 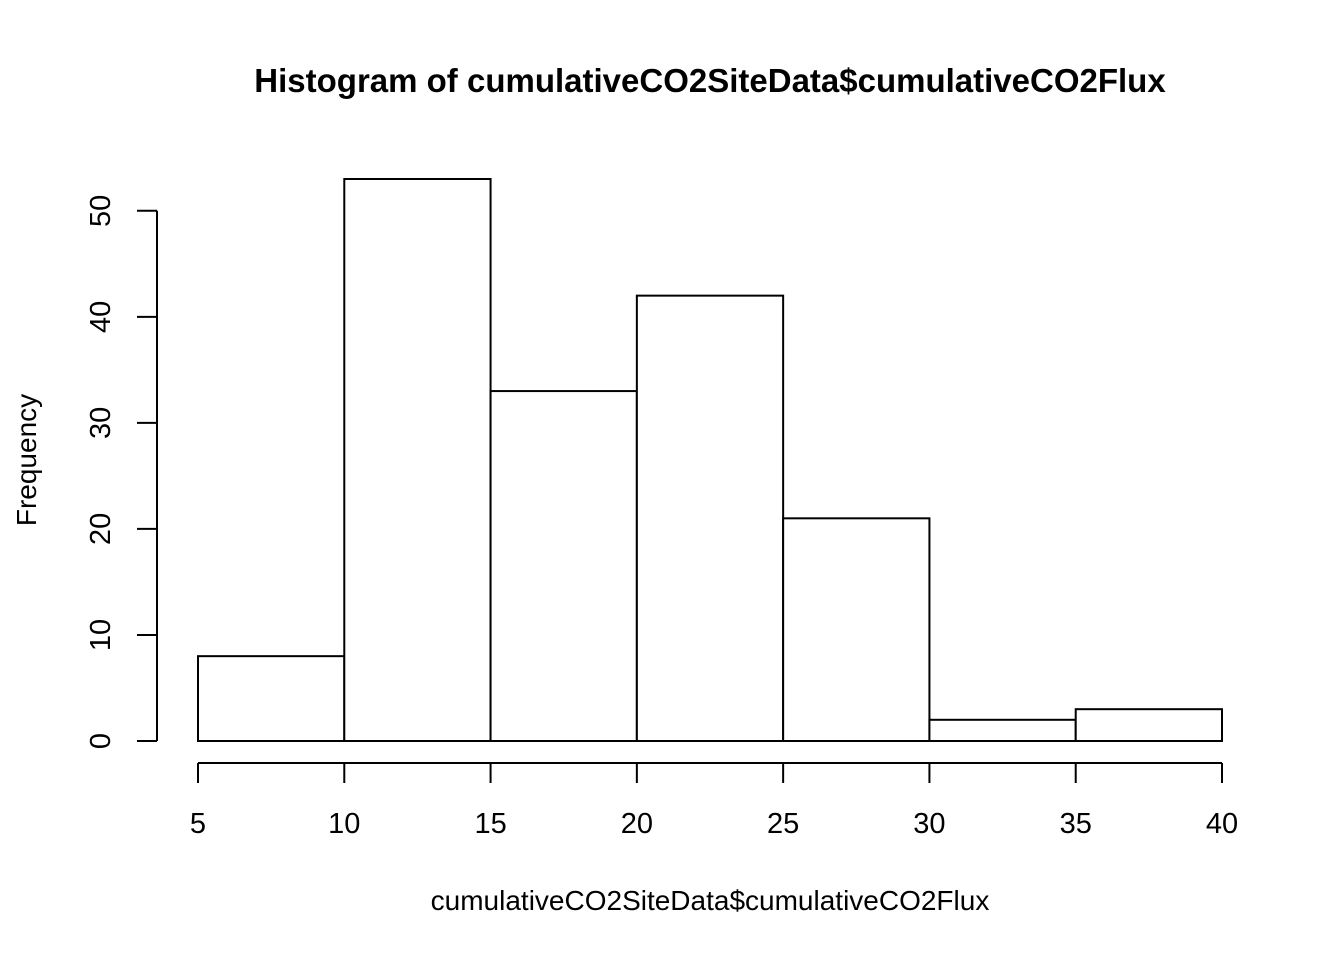 I want to click on y-tick-label: 30, so click(x=101, y=423).